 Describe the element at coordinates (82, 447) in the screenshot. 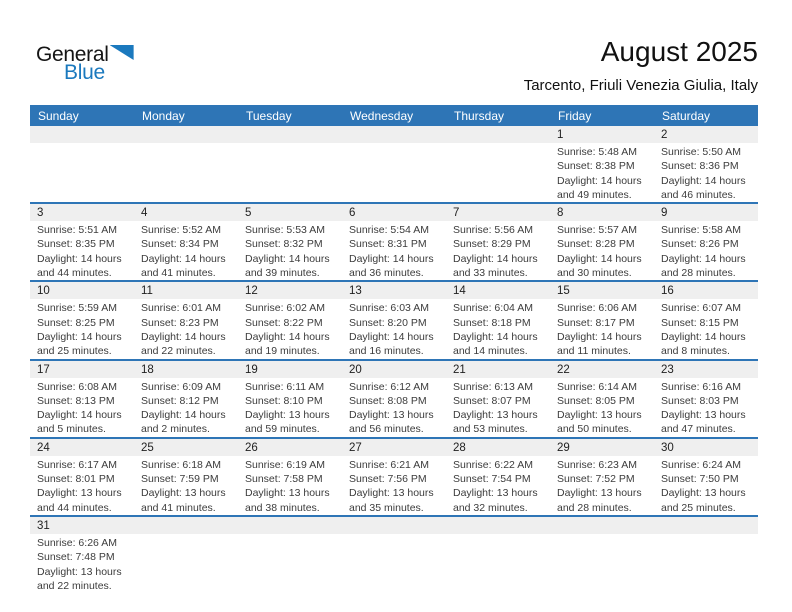

I see `day-number-band: 24` at that location.